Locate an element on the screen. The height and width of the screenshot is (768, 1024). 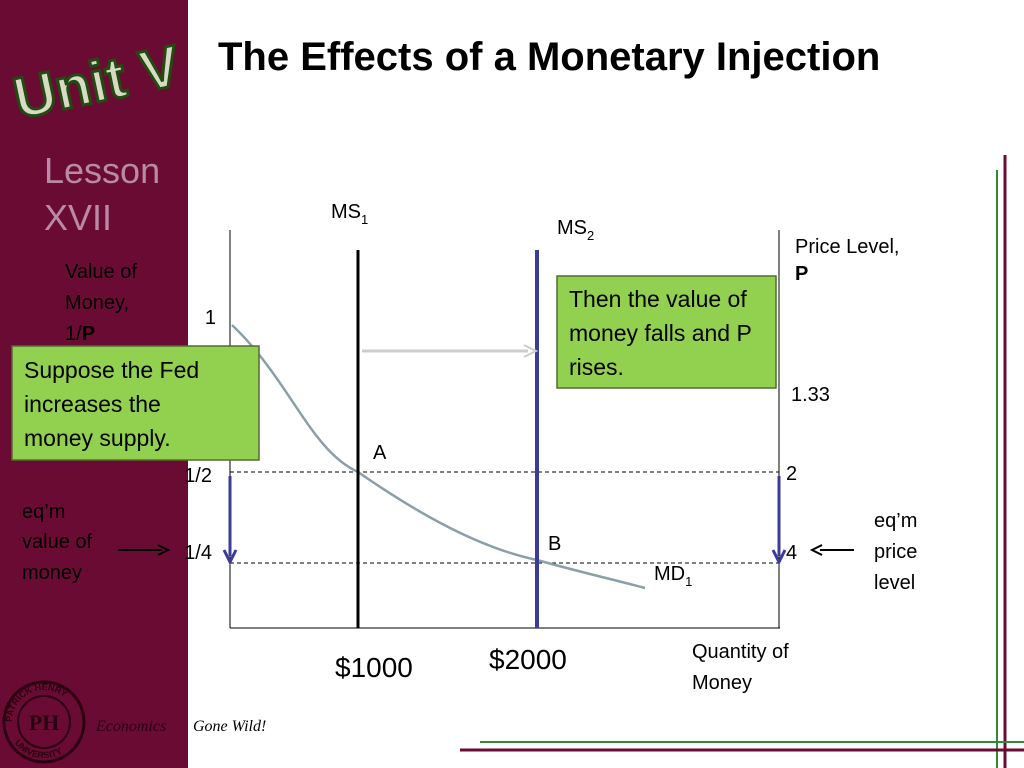
axis-label: Price Level, is located at coordinates (847, 247).